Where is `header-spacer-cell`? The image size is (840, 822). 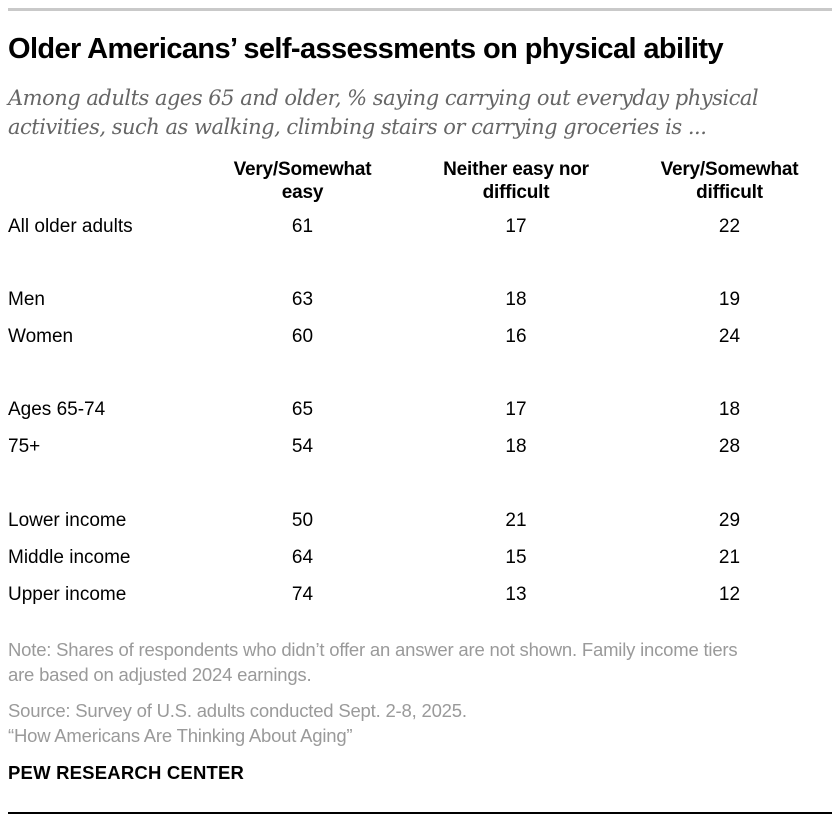
header-spacer-cell is located at coordinates (104, 181).